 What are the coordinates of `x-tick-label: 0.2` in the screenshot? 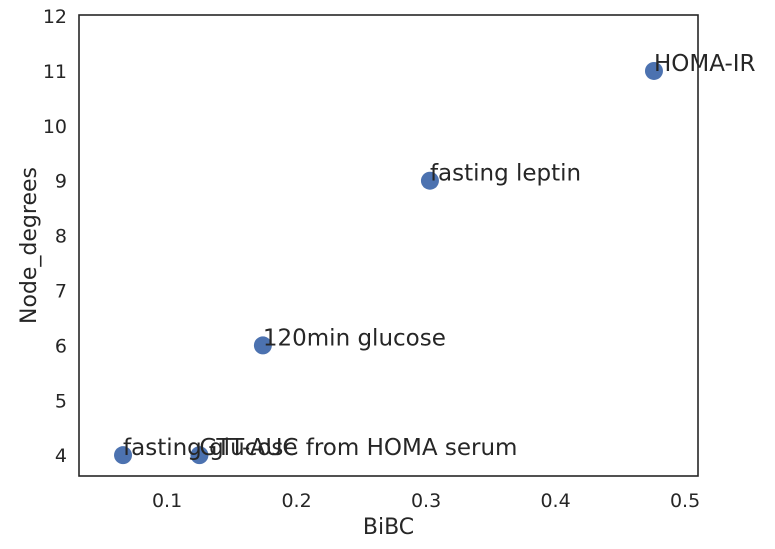 It's located at (296, 501).